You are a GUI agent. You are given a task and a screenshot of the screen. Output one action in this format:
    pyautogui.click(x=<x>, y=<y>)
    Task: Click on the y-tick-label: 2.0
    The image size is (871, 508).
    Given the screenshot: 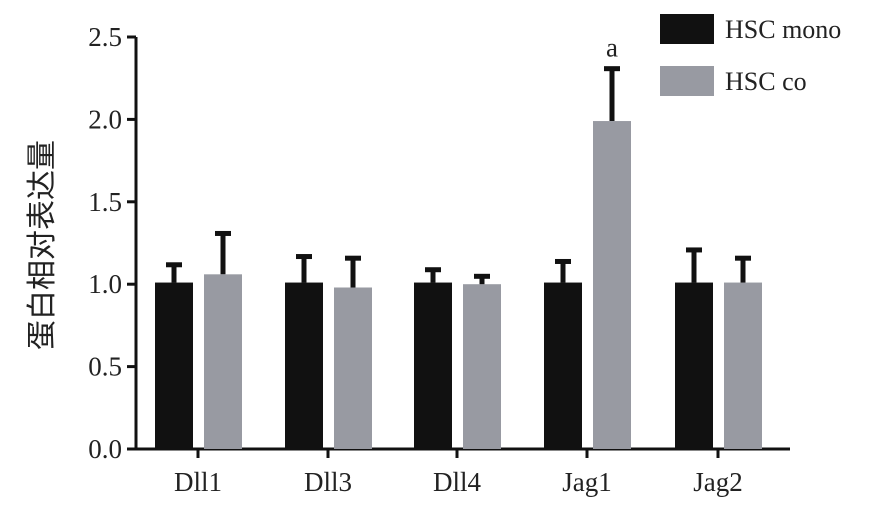 What is the action you would take?
    pyautogui.click(x=105, y=119)
    